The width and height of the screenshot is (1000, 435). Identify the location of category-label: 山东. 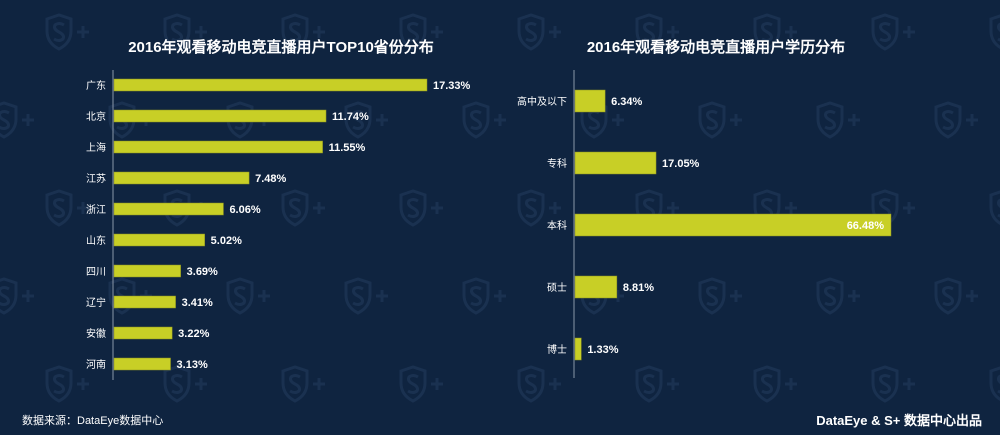
(96, 240).